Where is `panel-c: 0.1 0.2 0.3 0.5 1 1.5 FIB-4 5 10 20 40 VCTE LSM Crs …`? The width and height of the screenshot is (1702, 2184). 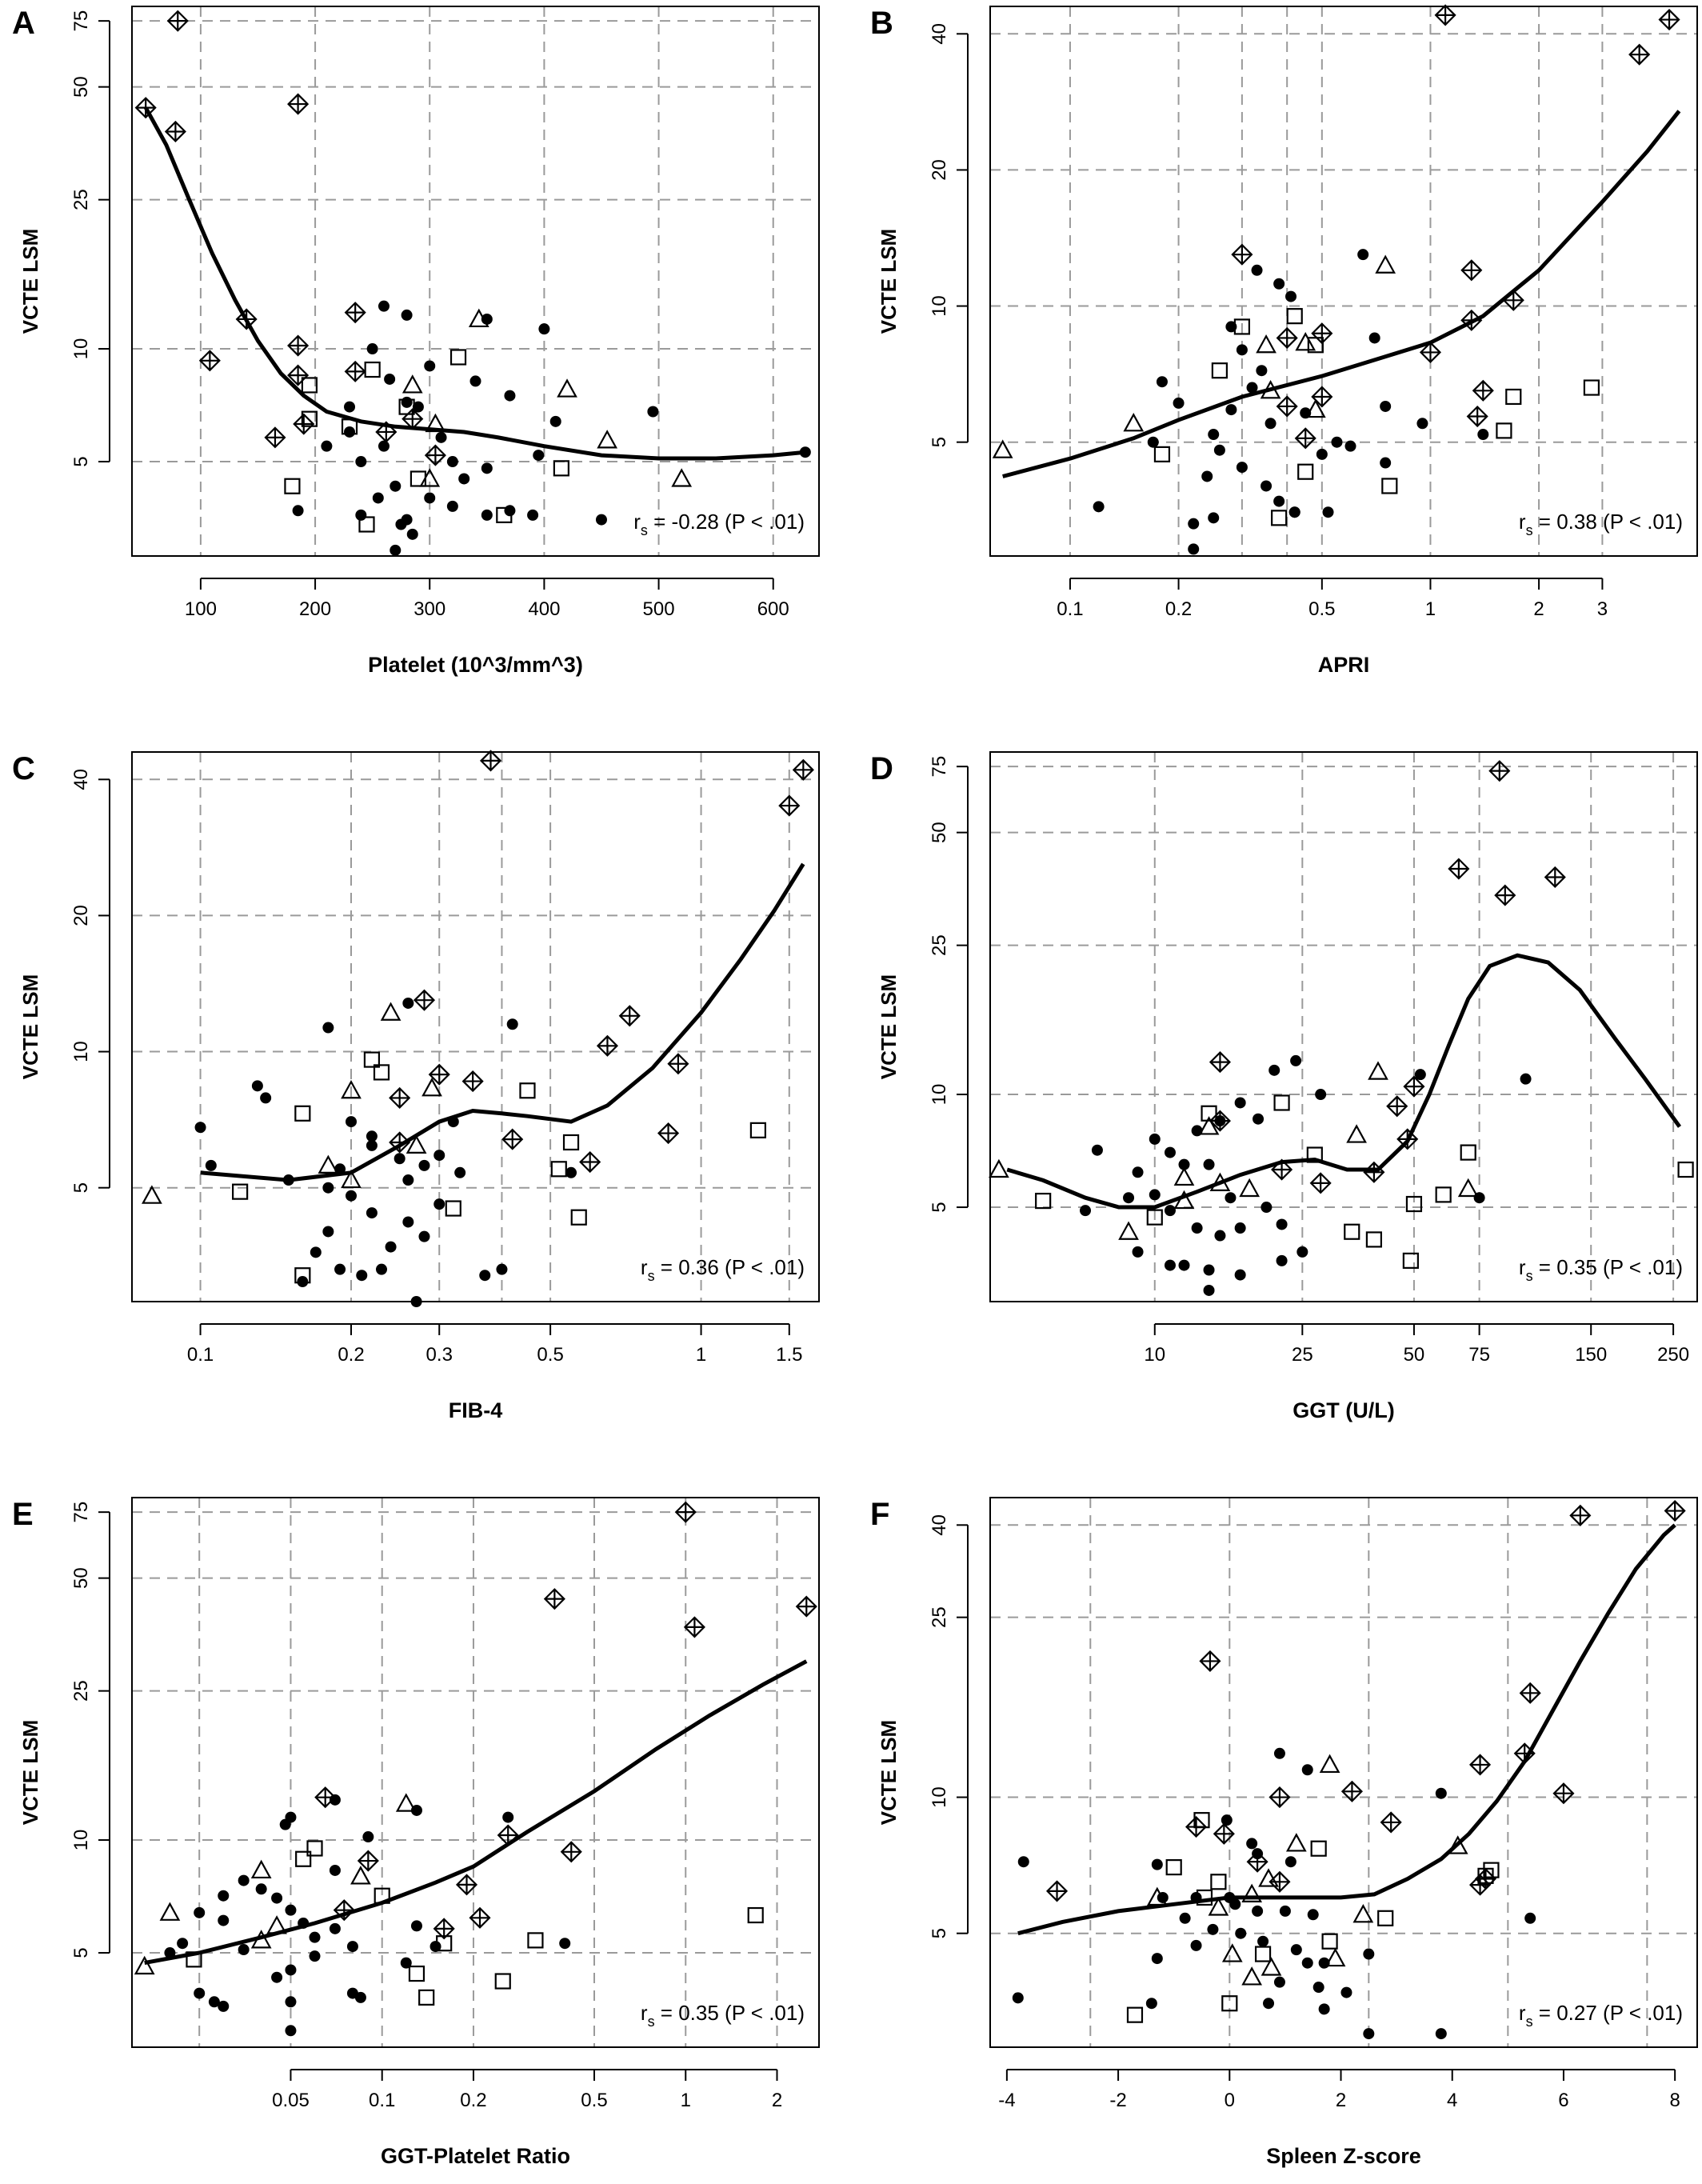
panel-c: 0.1 0.2 0.3 0.5 1 1.5 FIB-4 5 10 20 40 VCTE LSM Crs … is located at coordinates (416, 1086).